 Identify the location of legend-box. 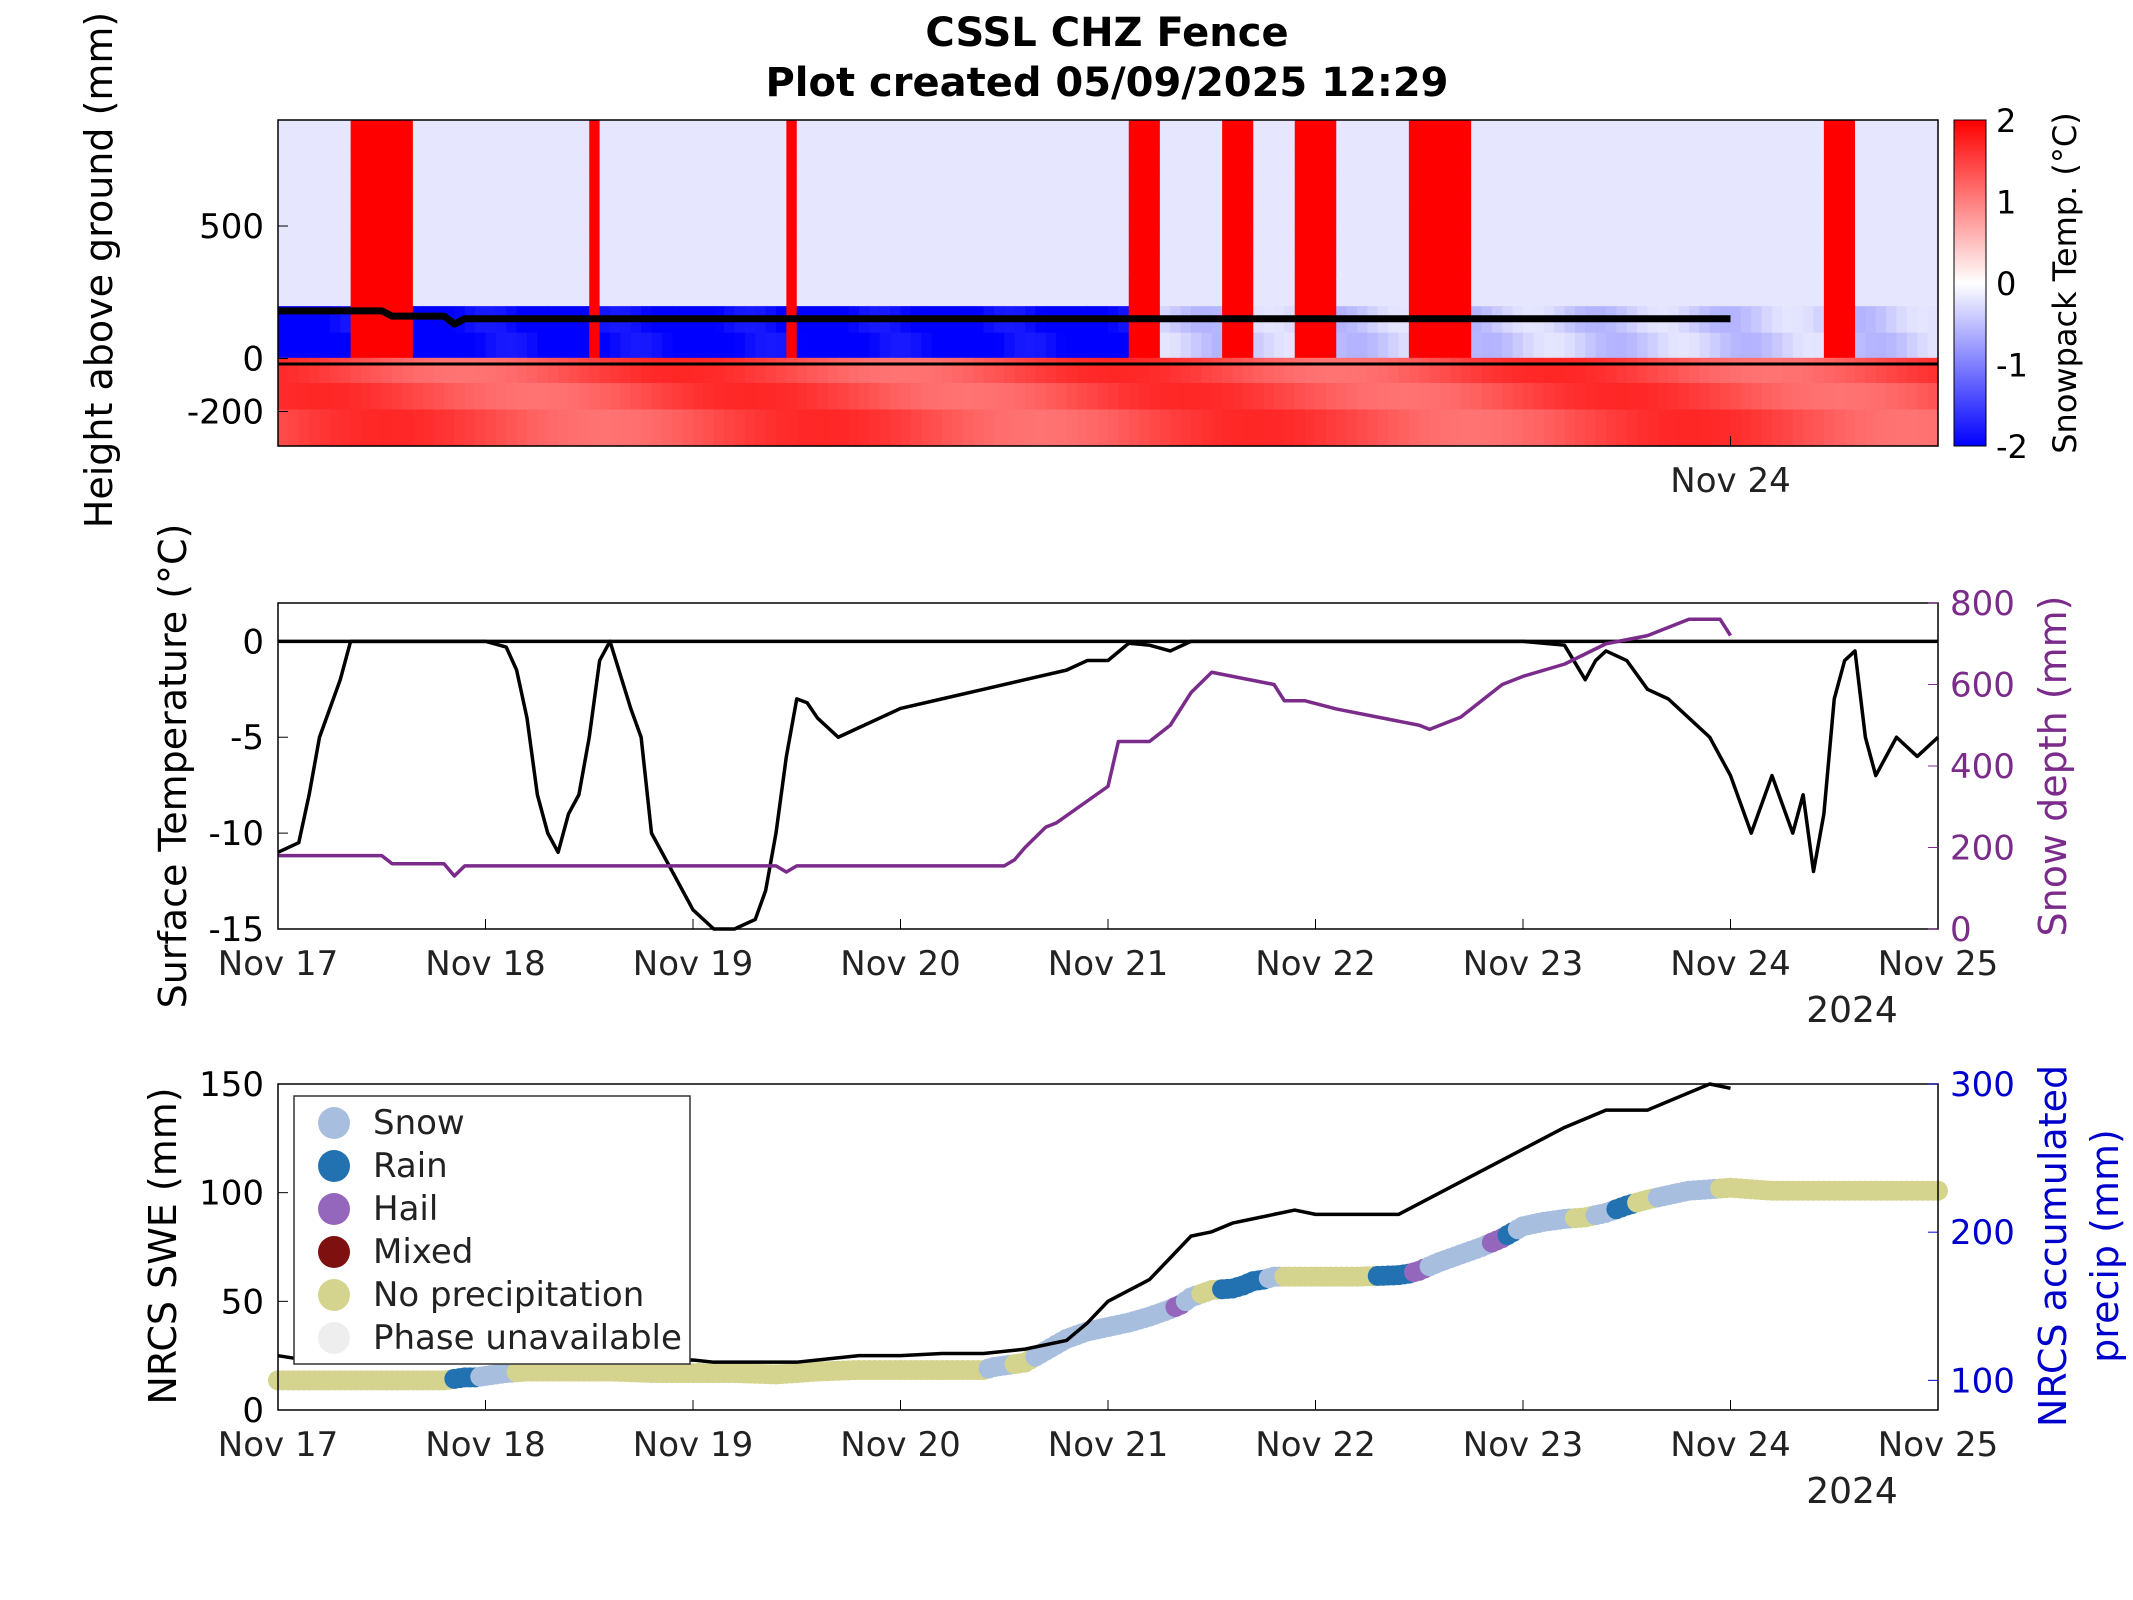
(492, 1230).